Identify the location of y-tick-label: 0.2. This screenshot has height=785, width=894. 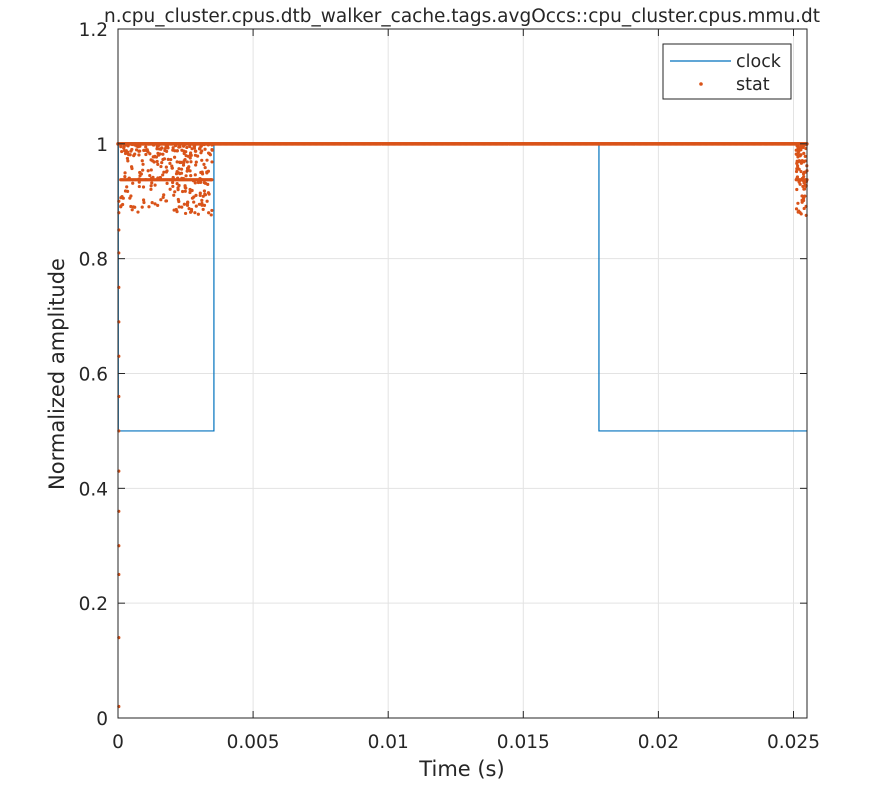
(93, 604).